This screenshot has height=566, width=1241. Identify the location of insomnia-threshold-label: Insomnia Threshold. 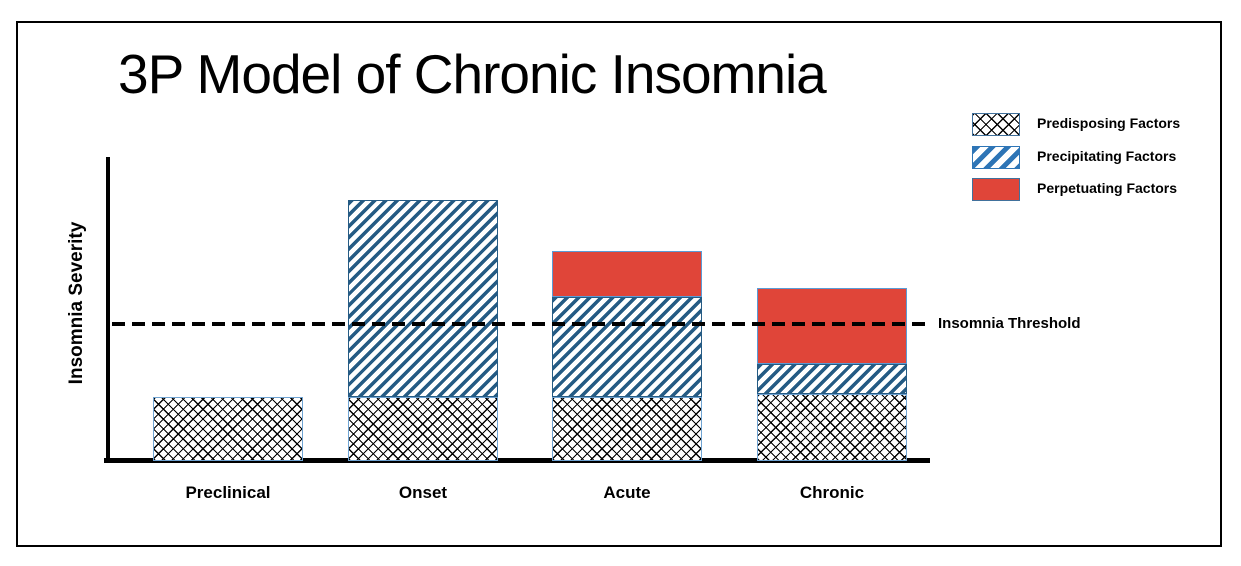
(1009, 323).